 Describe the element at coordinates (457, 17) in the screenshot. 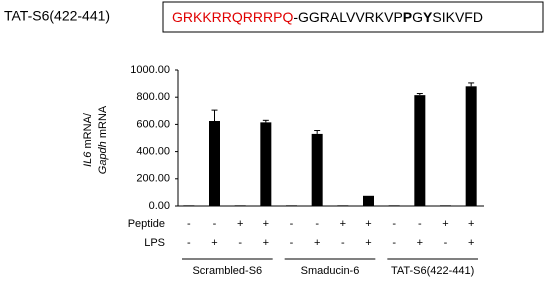

I see `sequence-part: SIKVFD` at that location.